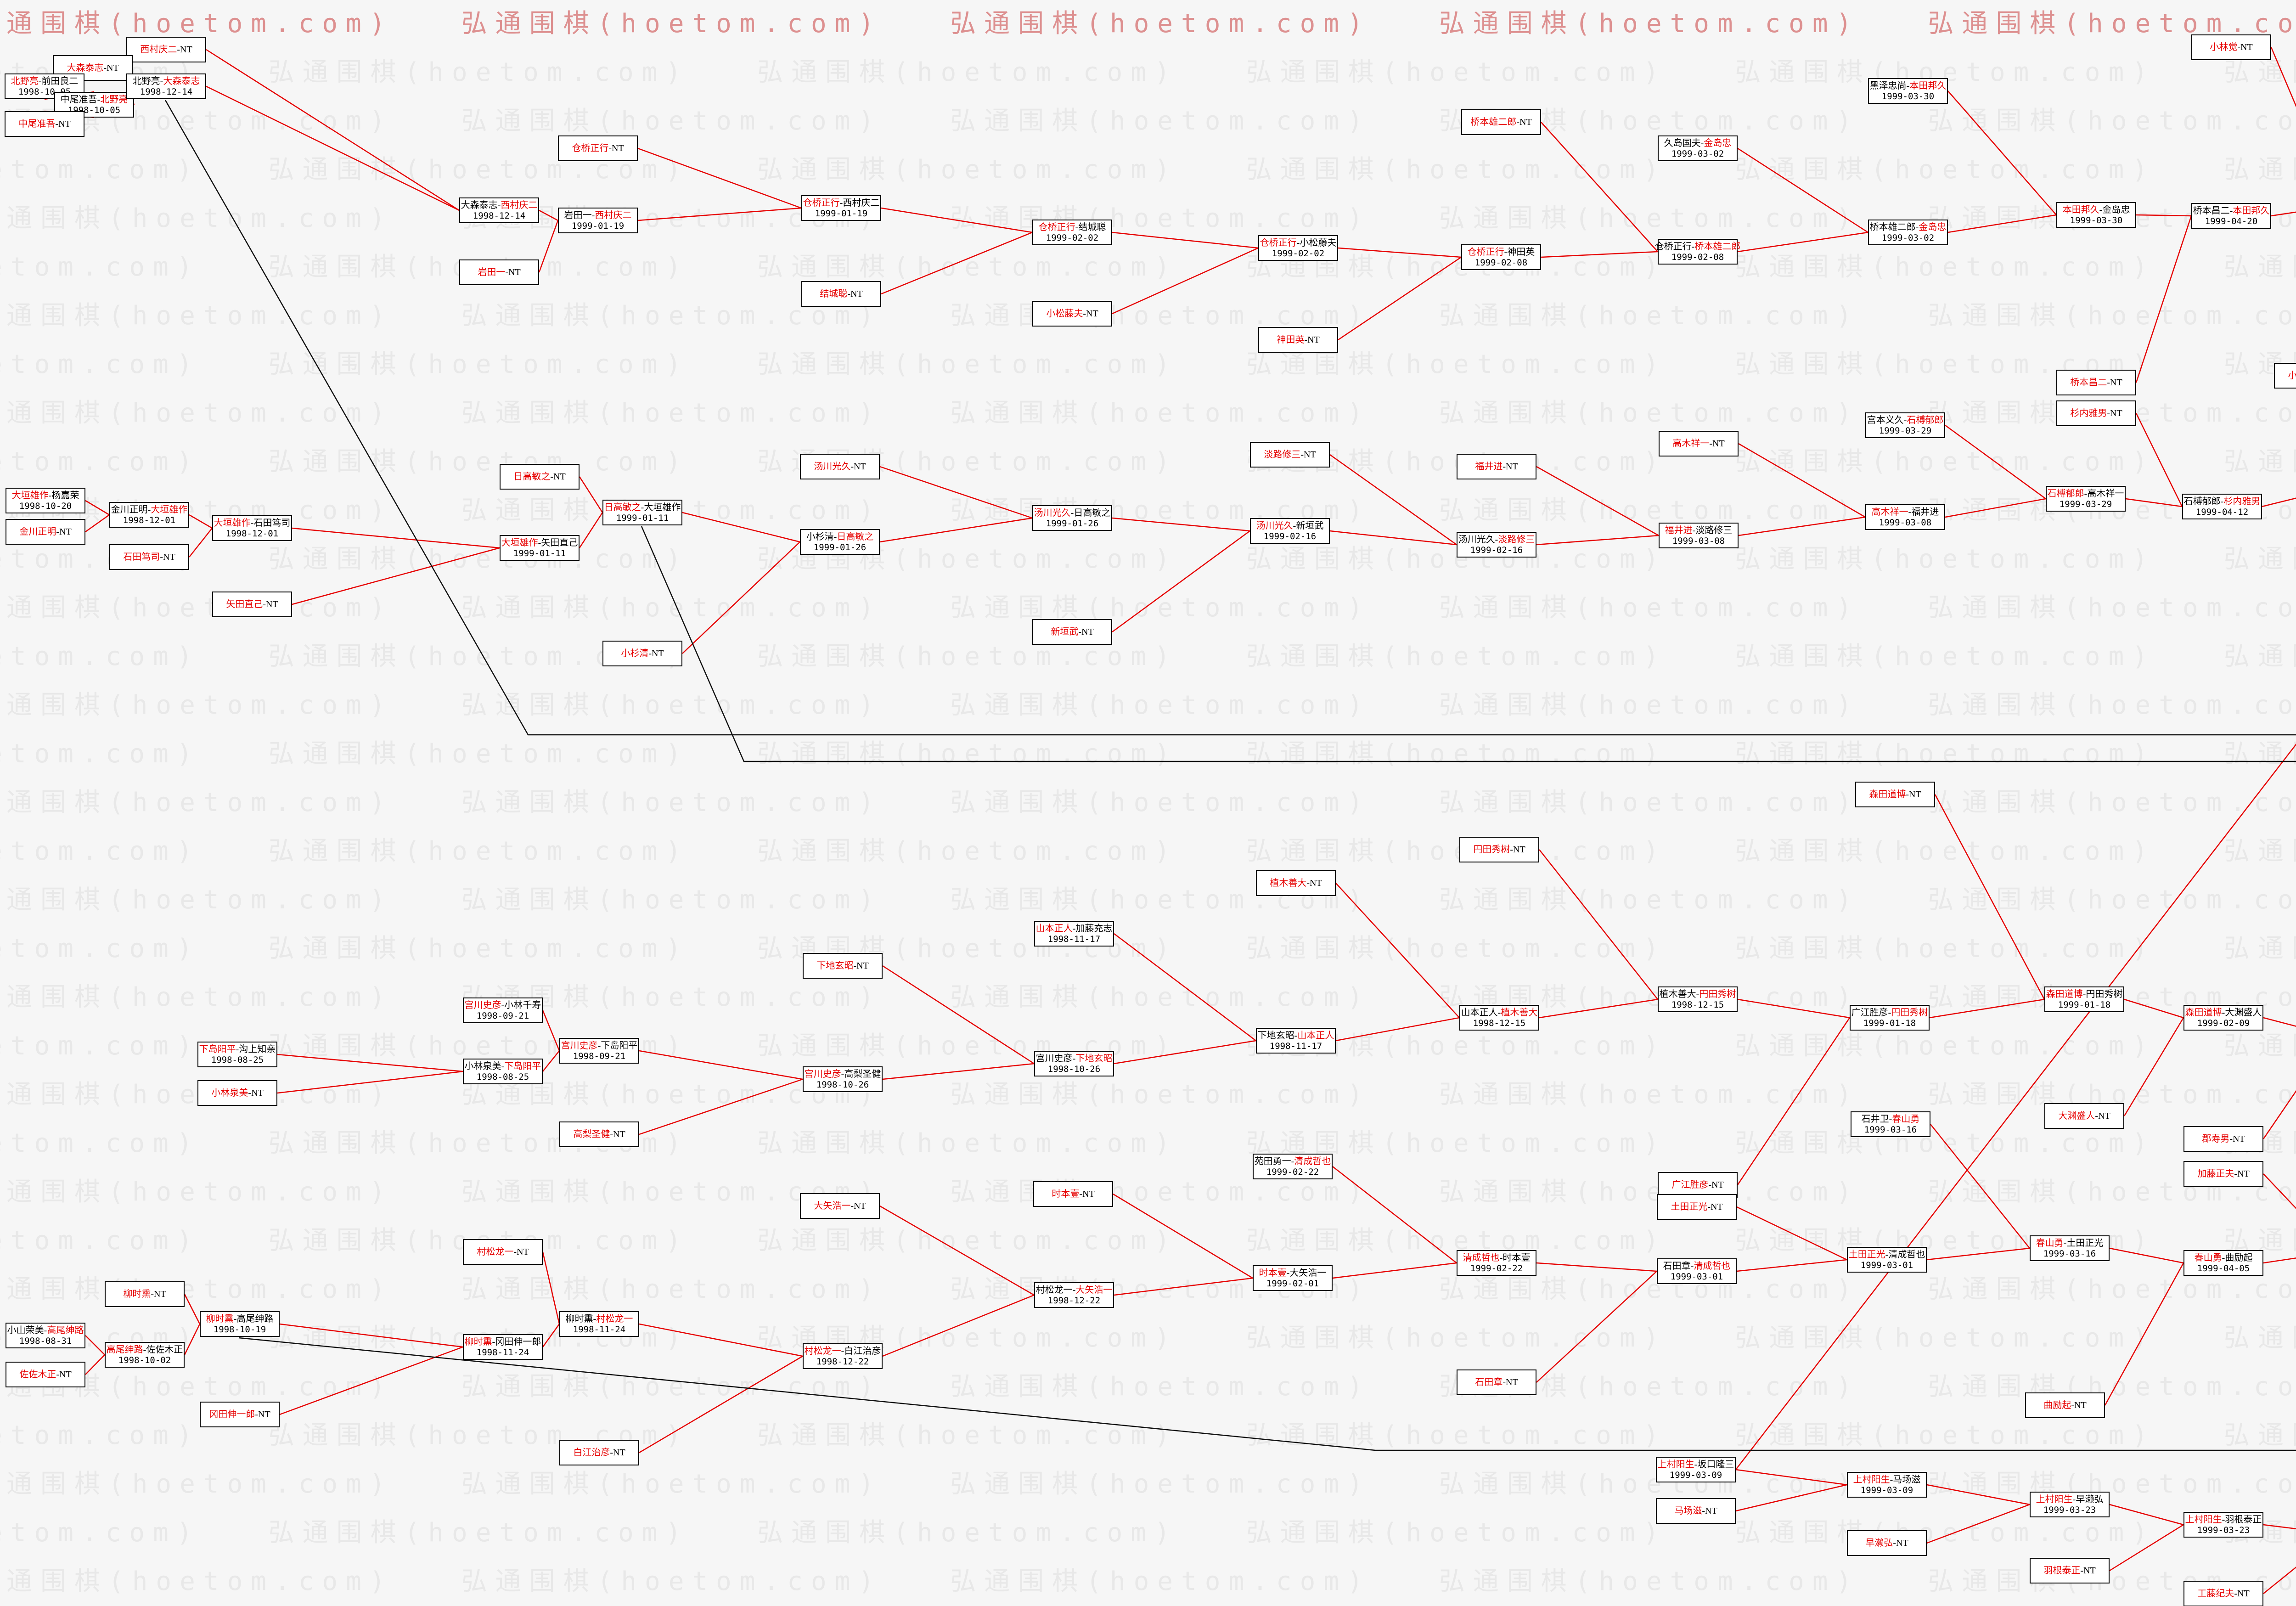  Describe the element at coordinates (1072, 314) in the screenshot. I see `match-box-a_komatsu_nt: 小松藤夫-NT` at that location.